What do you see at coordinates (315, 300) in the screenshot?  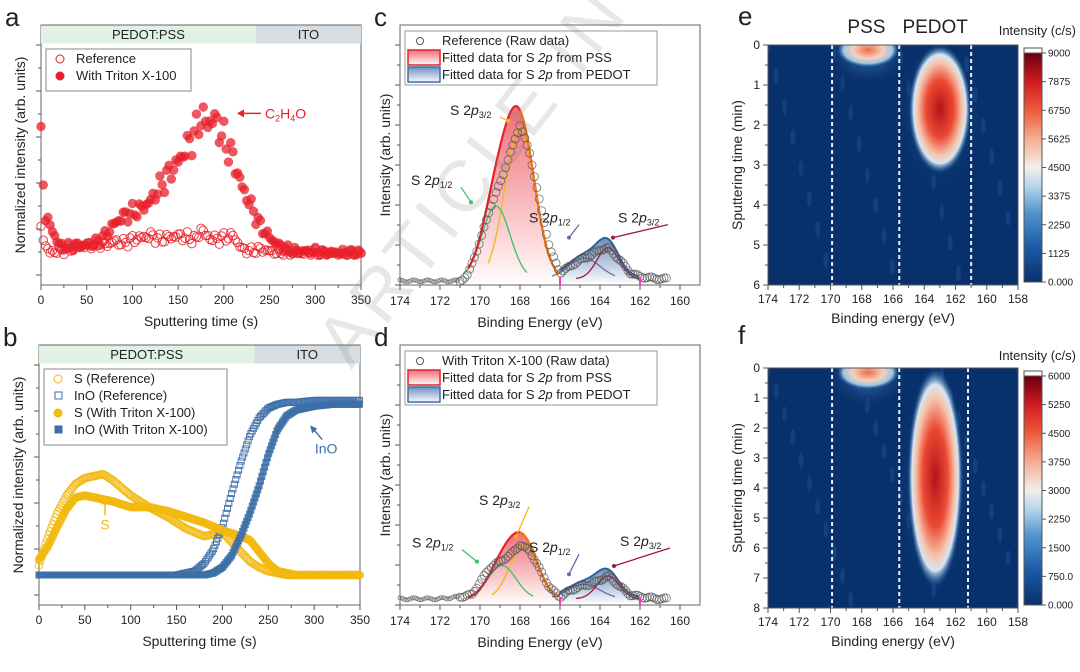 I see `x-tick-label: 300` at bounding box center [315, 300].